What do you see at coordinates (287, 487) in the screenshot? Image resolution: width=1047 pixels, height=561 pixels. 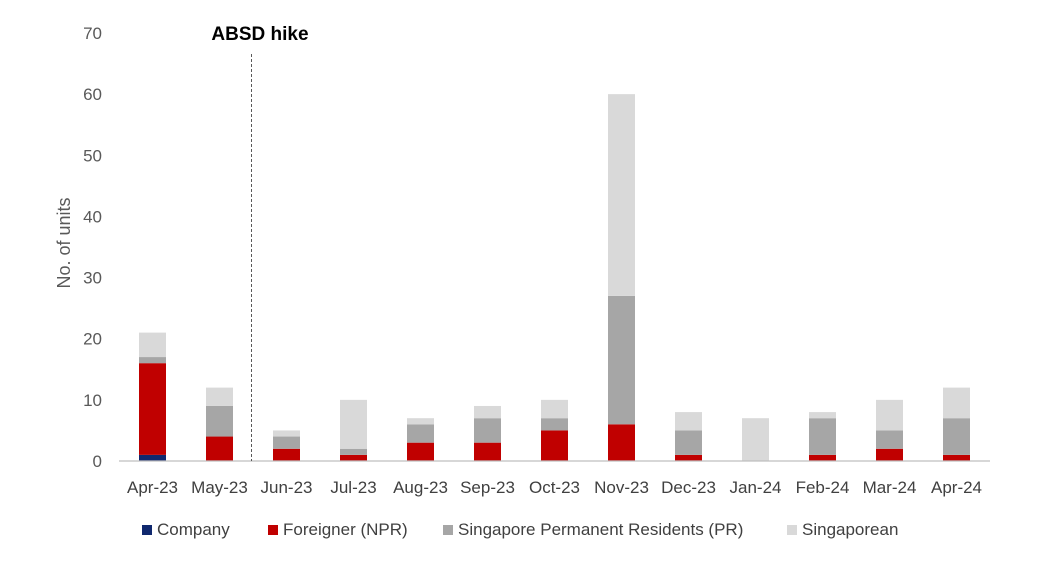 I see `x-tick-label: Jun-23` at bounding box center [287, 487].